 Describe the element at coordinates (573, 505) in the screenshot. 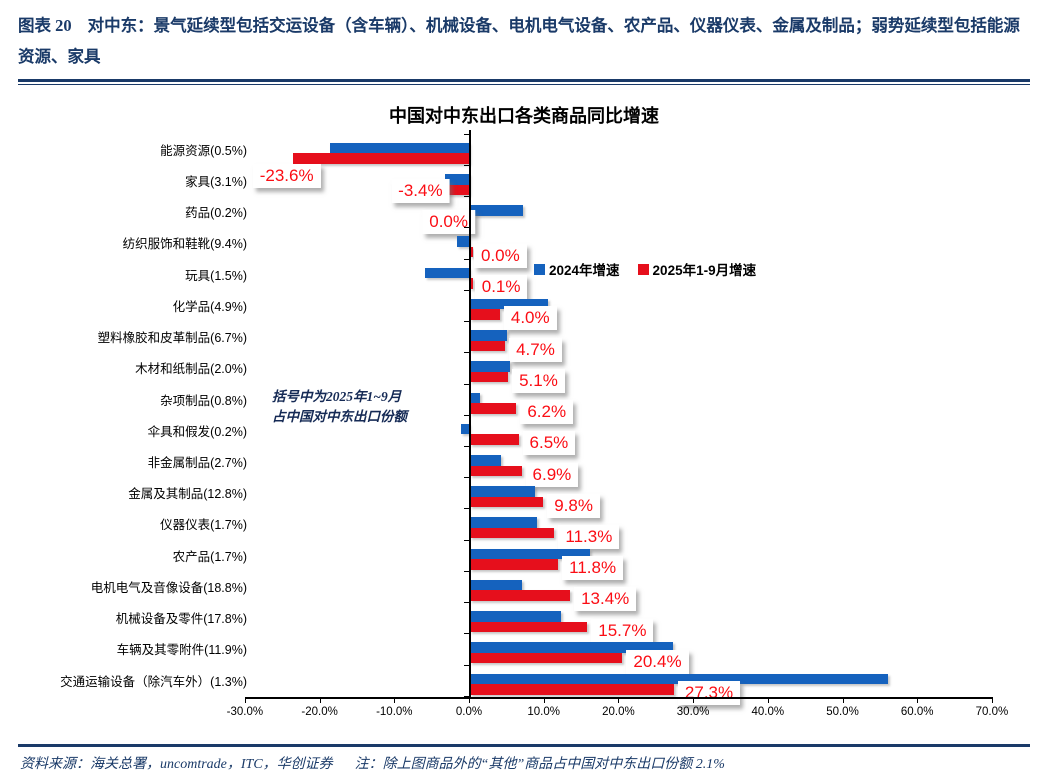

I see `value-label: 9.8%` at that location.